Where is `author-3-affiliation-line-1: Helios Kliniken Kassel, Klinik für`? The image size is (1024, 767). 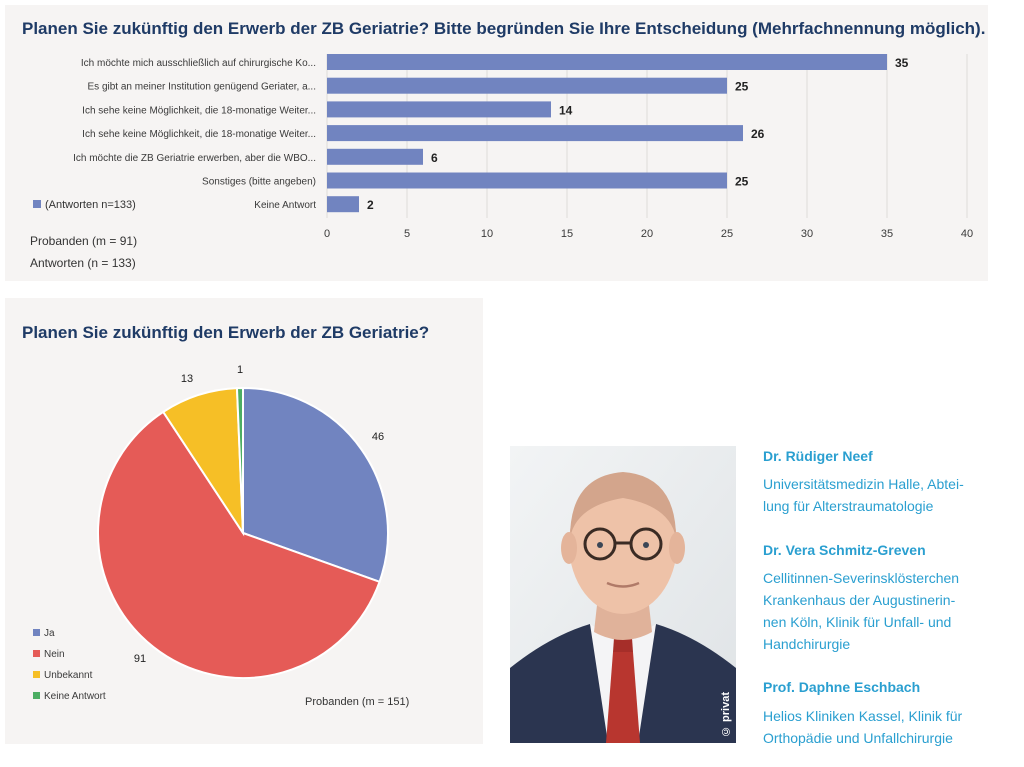 author-3-affiliation-line-1: Helios Kliniken Kassel, Klinik für is located at coordinates (863, 716).